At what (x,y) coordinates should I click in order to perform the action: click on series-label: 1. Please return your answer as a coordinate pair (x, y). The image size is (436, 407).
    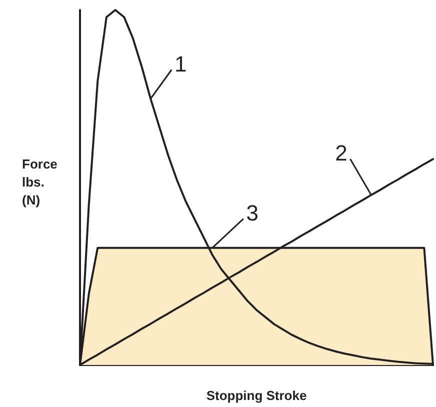
    Looking at the image, I should click on (180, 63).